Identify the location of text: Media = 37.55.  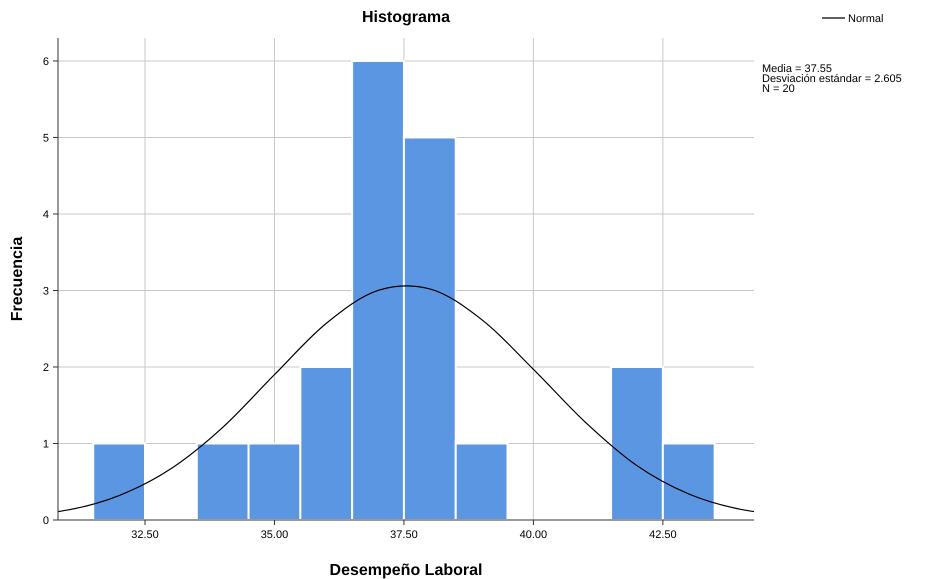
(797, 69).